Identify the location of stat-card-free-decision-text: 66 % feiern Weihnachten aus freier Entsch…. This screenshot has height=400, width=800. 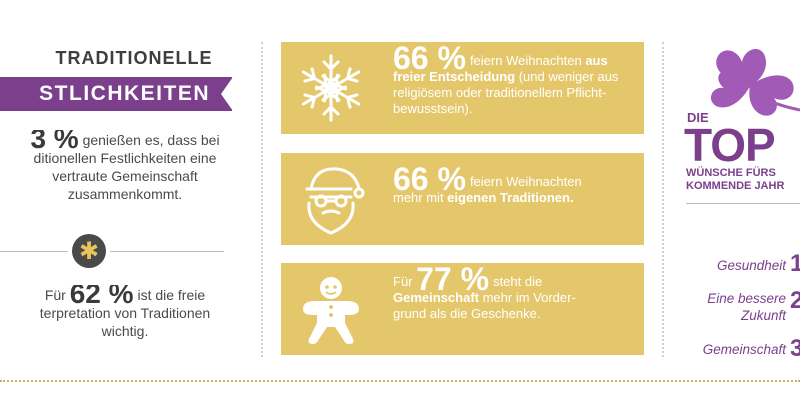
(515, 79).